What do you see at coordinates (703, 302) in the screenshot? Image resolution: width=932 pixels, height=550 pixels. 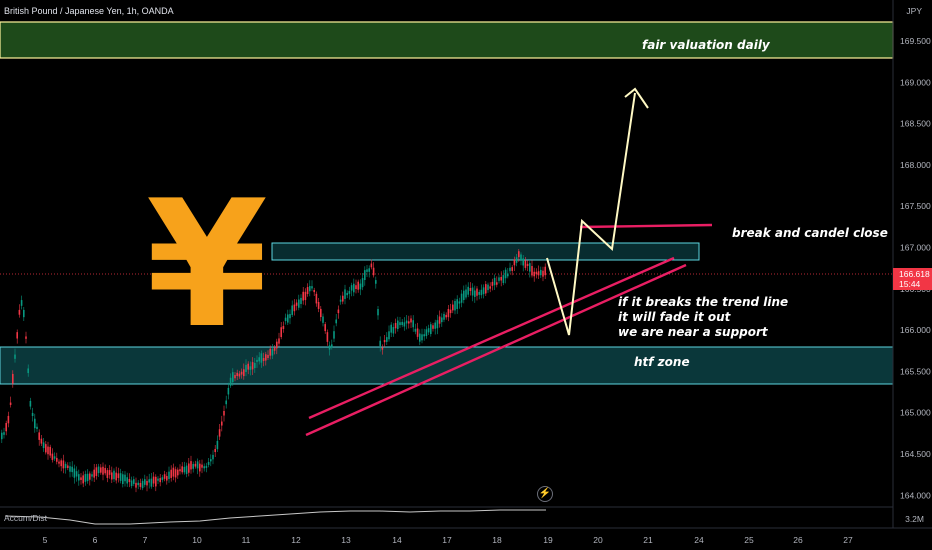 I see `trendline-note-1: if it breaks the trend line` at bounding box center [703, 302].